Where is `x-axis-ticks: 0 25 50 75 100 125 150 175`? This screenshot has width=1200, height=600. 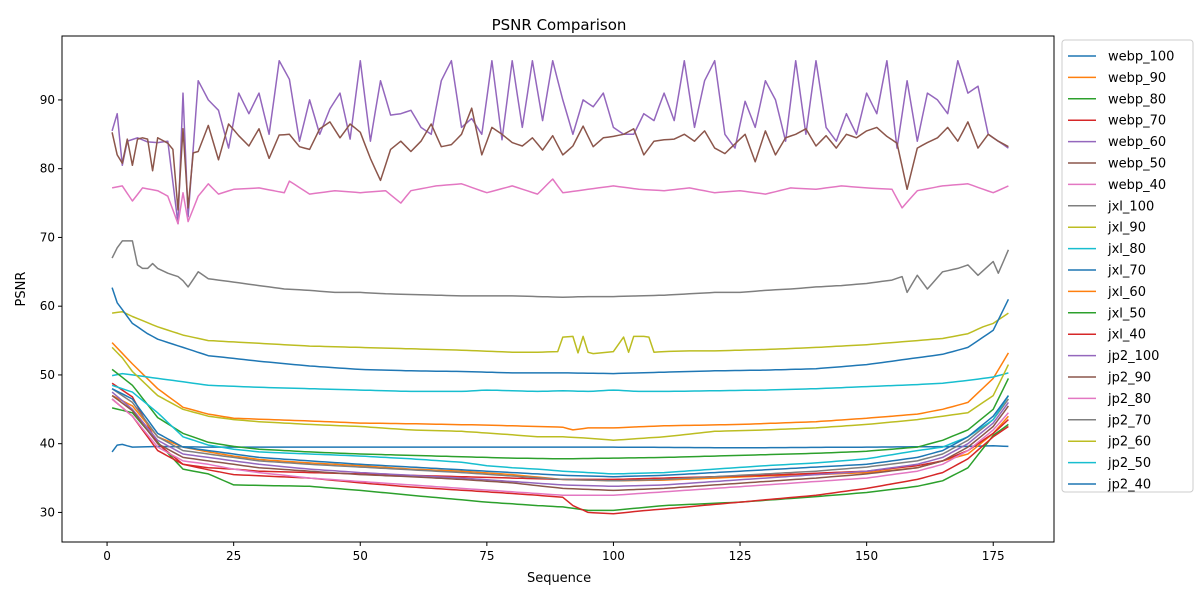 x-axis-ticks: 0 25 50 75 100 125 150 175 is located at coordinates (554, 552).